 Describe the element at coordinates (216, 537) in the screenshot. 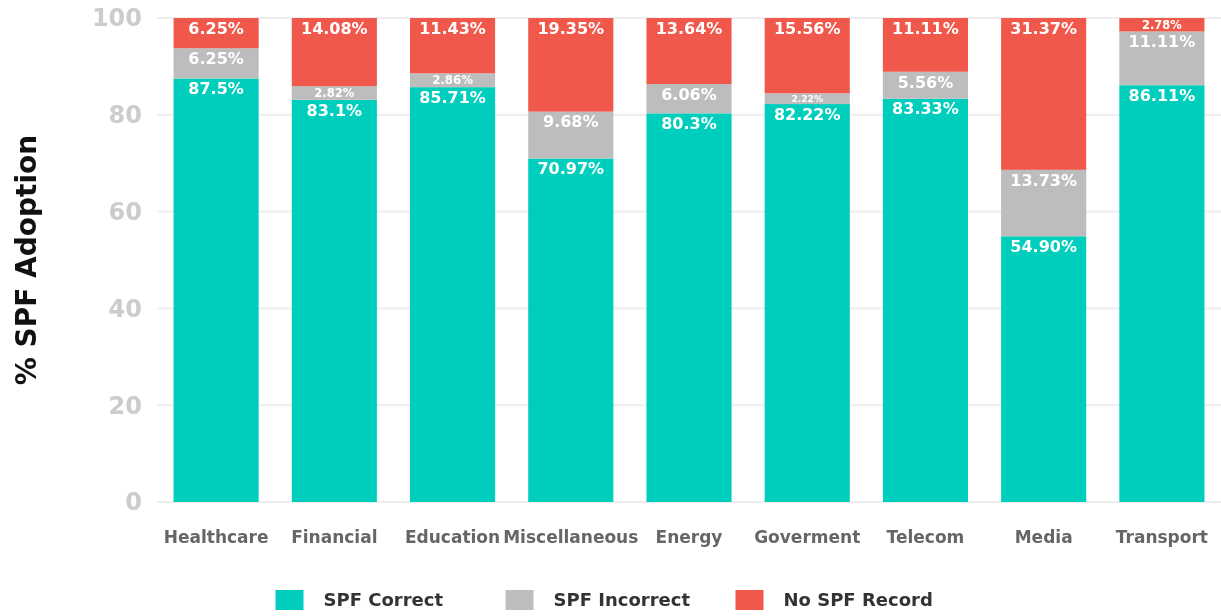

I see `x-tick-label: Healthcare` at that location.